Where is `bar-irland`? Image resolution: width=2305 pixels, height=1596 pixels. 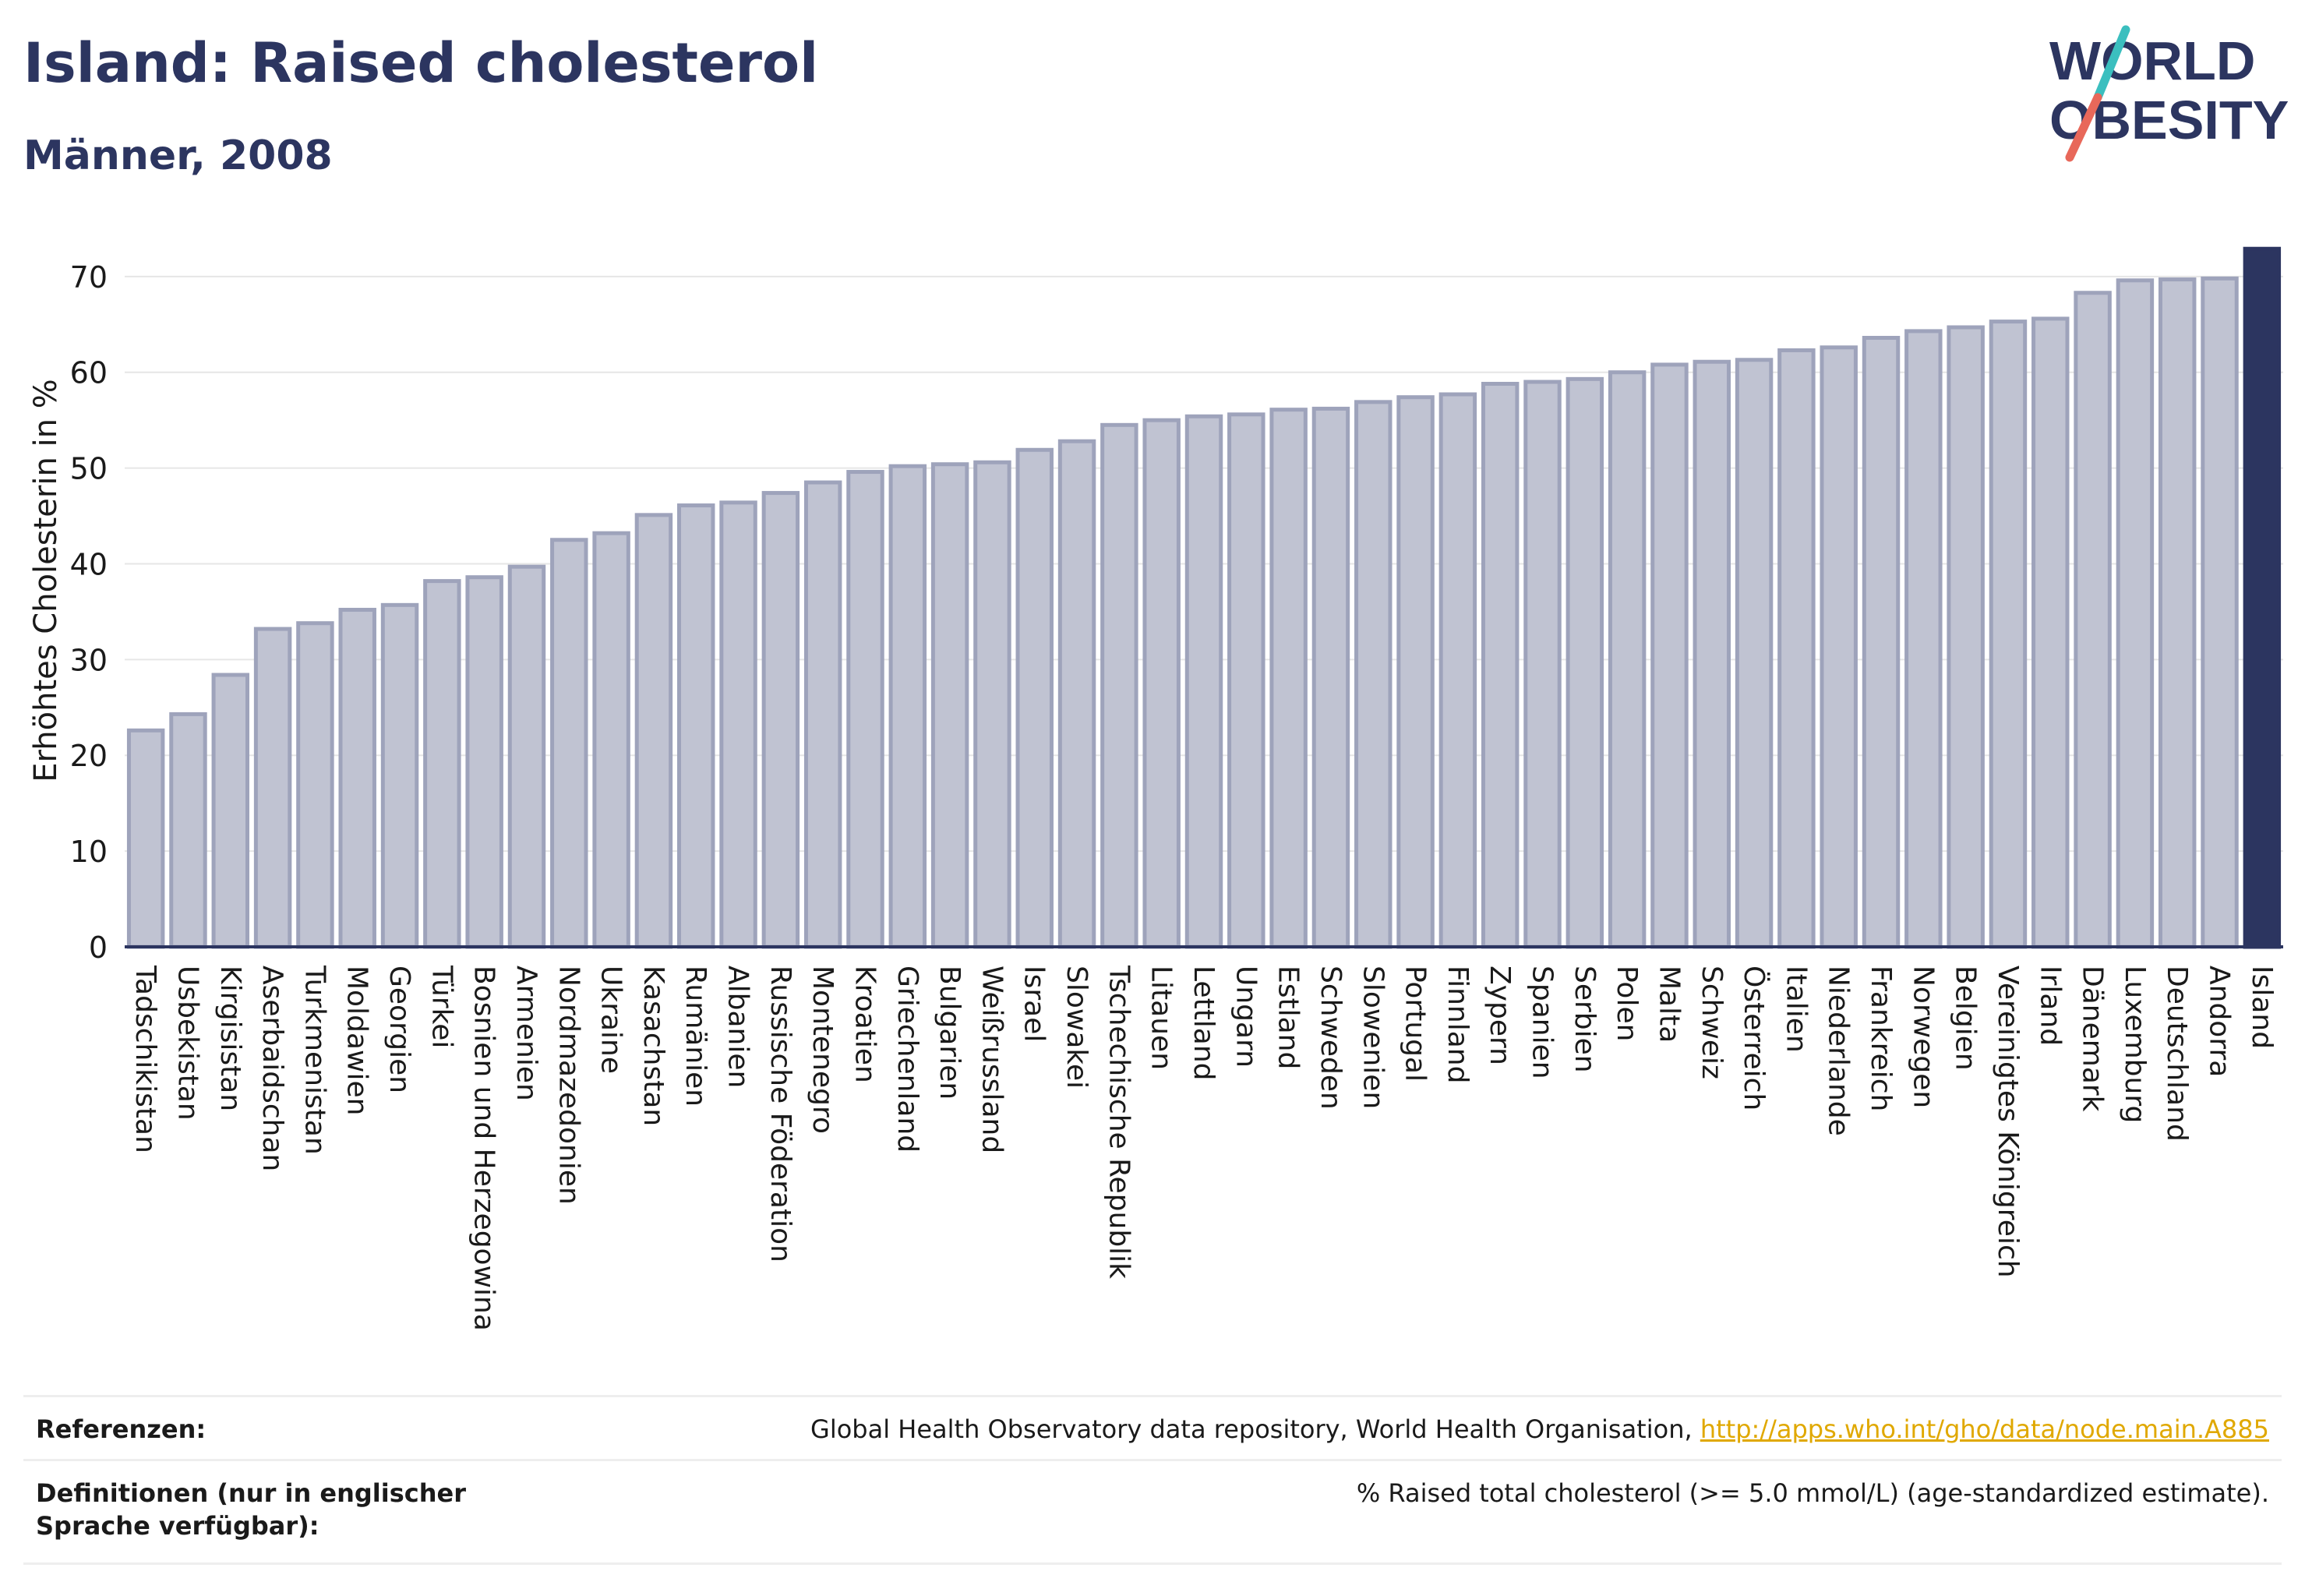 bar-irland is located at coordinates (2050, 632).